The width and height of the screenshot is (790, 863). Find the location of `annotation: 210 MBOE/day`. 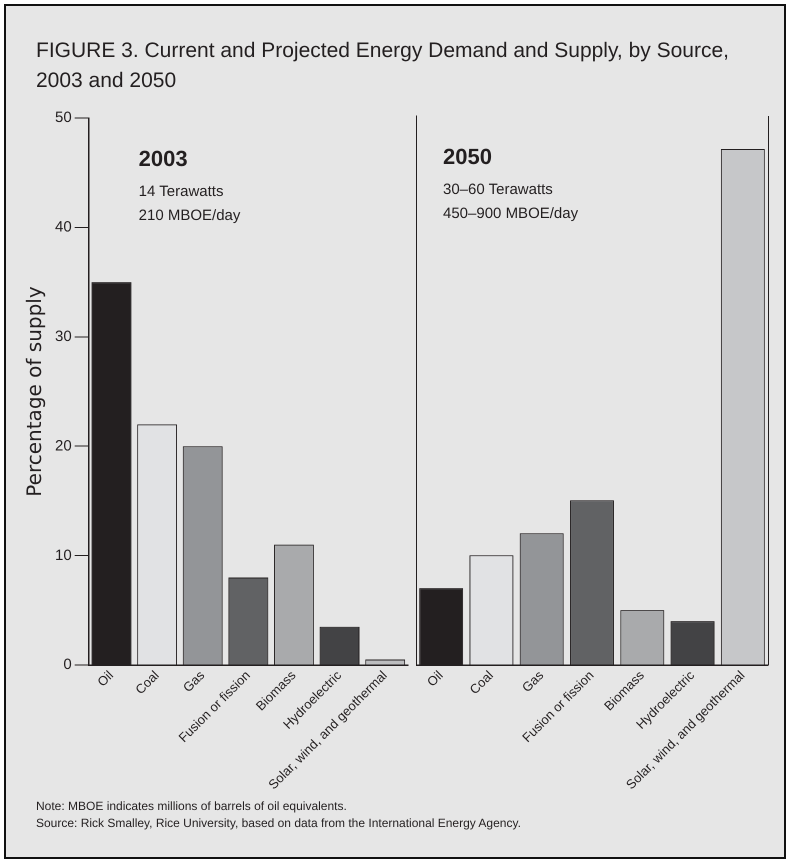

annotation: 210 MBOE/day is located at coordinates (189, 215).